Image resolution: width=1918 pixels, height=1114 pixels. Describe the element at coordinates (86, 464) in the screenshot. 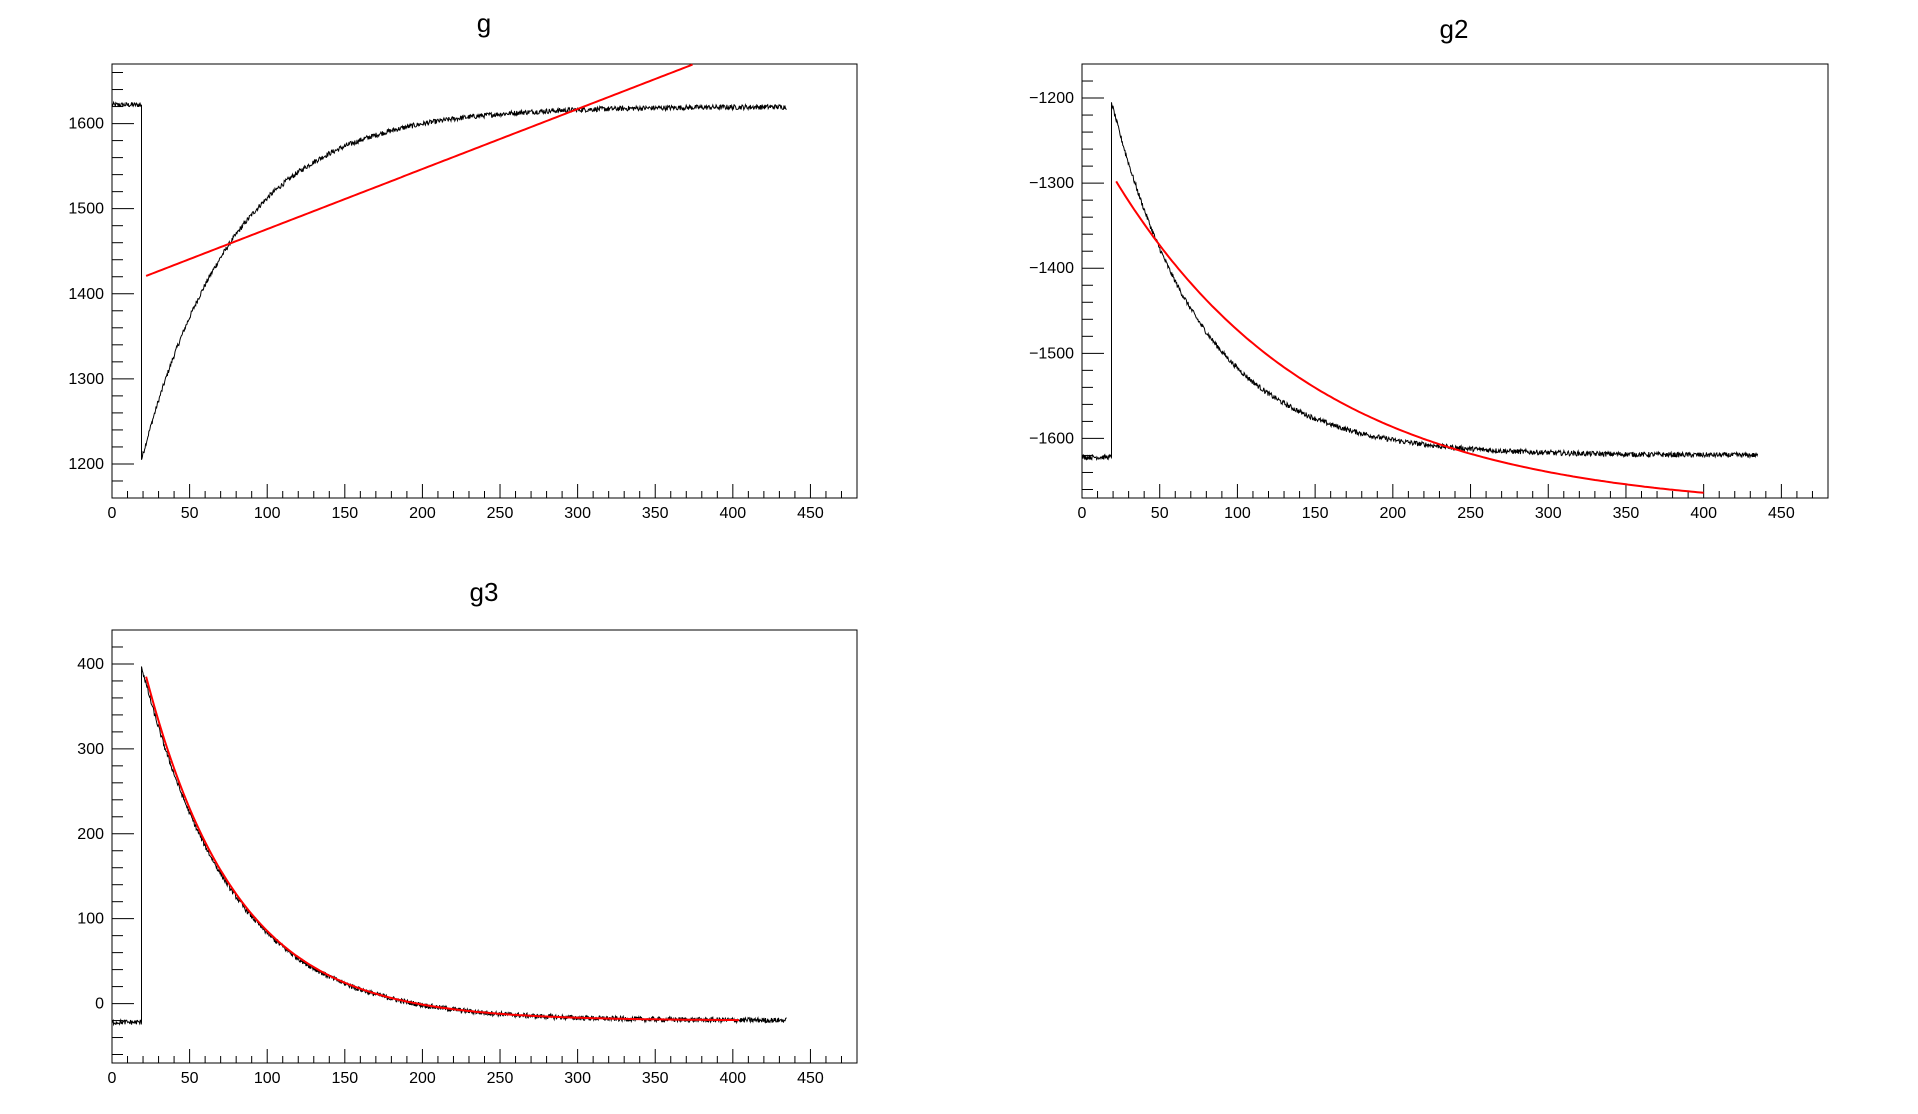

I see `y-tick-label: 1200` at that location.